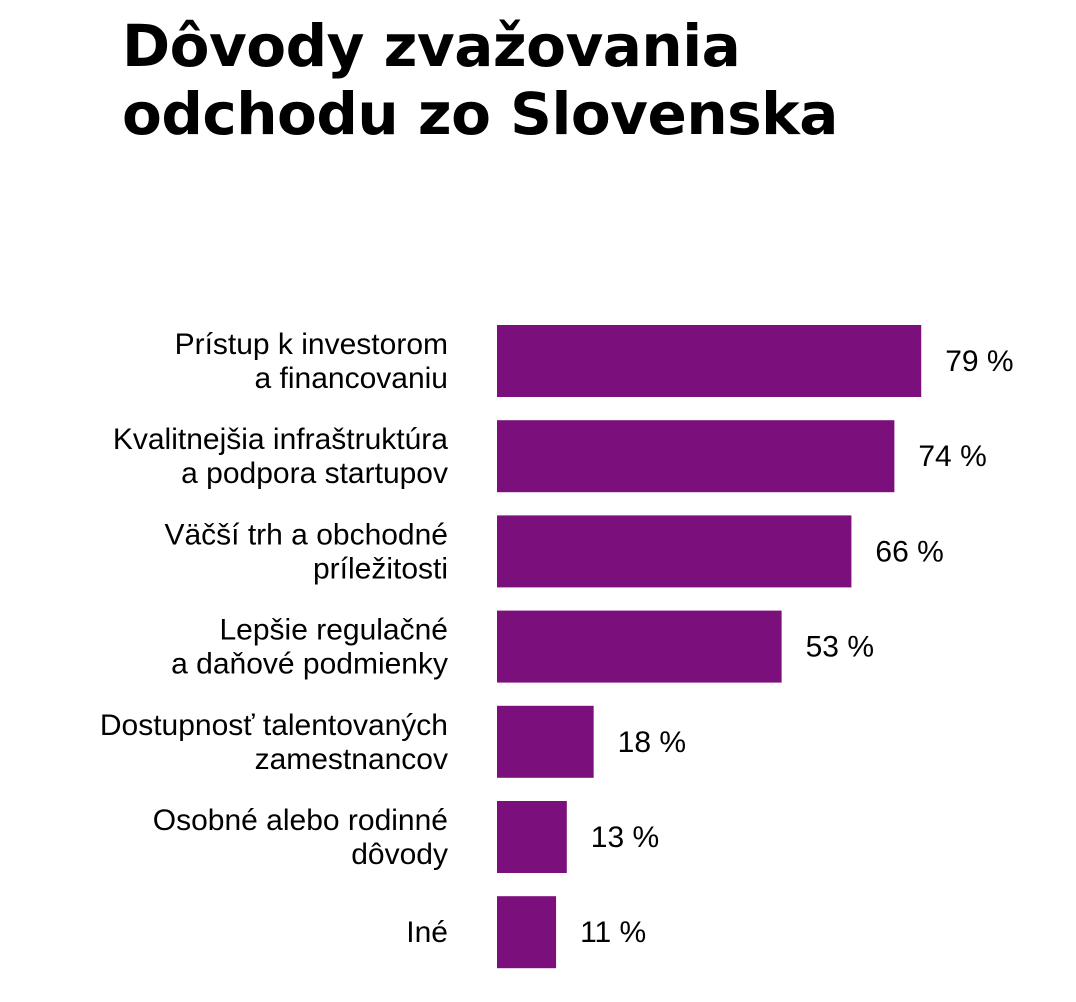 The height and width of the screenshot is (1002, 1076). Describe the element at coordinates (274, 725) in the screenshot. I see `category-label: Dostupnosť talentovaných` at that location.